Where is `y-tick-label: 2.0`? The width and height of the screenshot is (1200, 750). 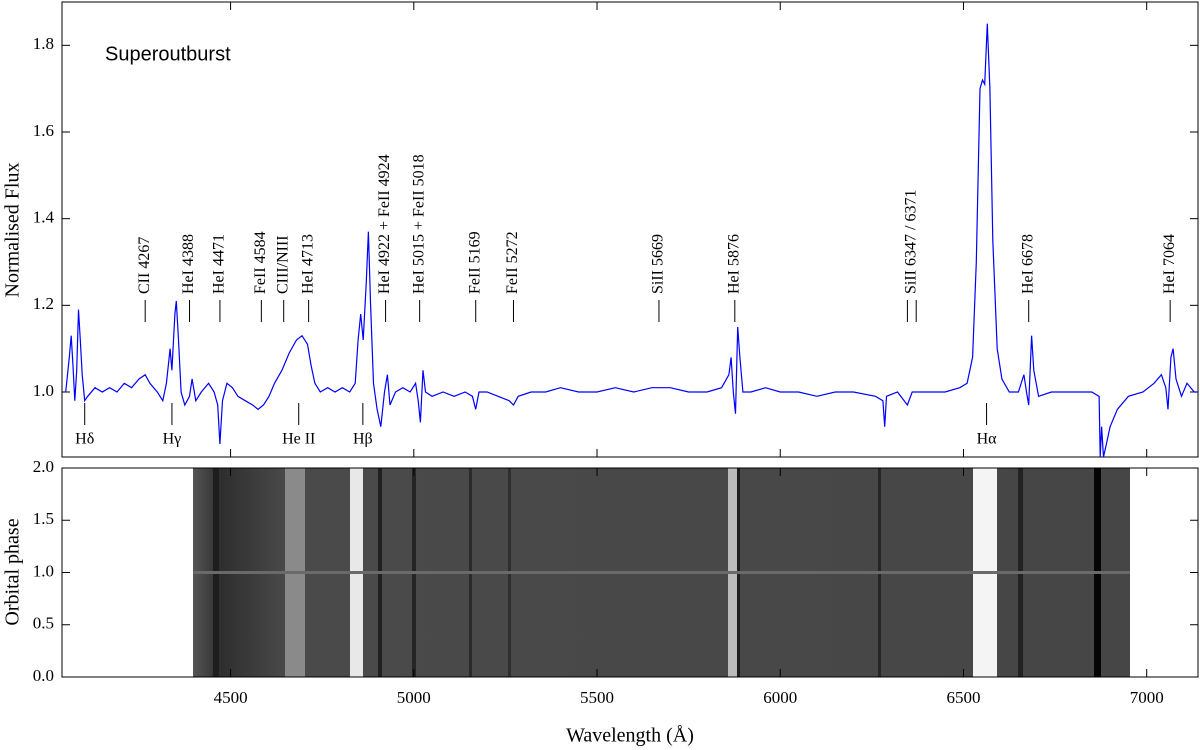
y-tick-label: 2.0 is located at coordinates (43, 466).